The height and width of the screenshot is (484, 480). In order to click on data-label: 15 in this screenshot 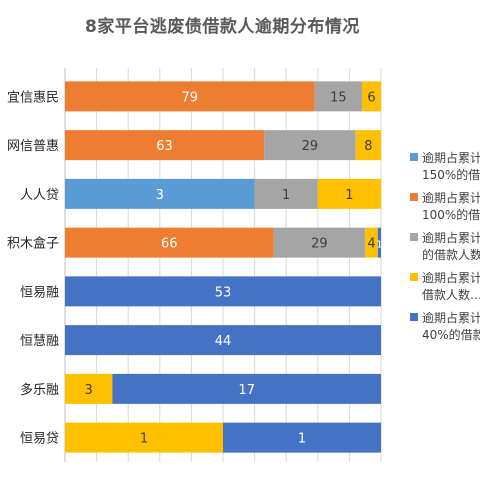, I will do `click(338, 97)`.